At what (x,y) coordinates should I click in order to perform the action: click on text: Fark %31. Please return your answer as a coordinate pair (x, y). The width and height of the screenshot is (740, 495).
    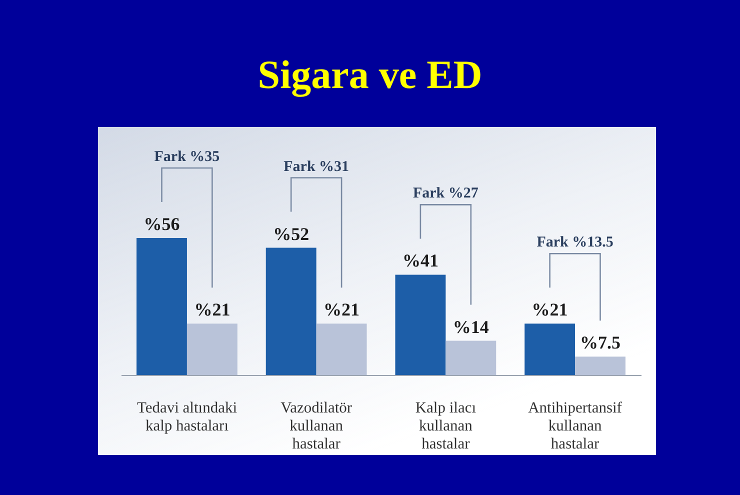
    Looking at the image, I should click on (317, 166).